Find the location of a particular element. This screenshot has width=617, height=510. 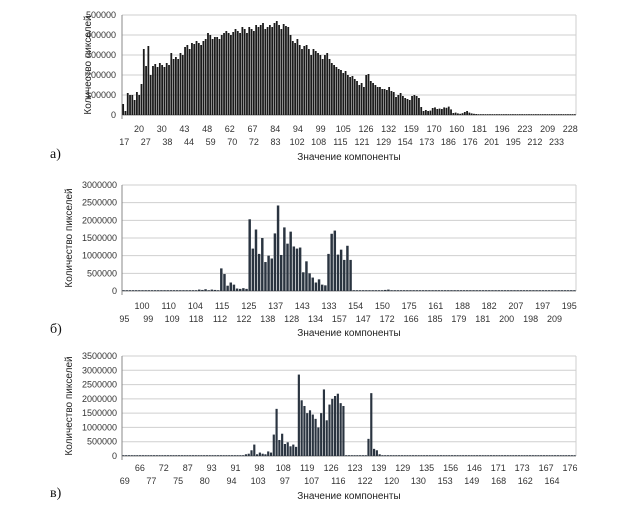

chart2-x-tick-label: 179 is located at coordinates (458, 319).